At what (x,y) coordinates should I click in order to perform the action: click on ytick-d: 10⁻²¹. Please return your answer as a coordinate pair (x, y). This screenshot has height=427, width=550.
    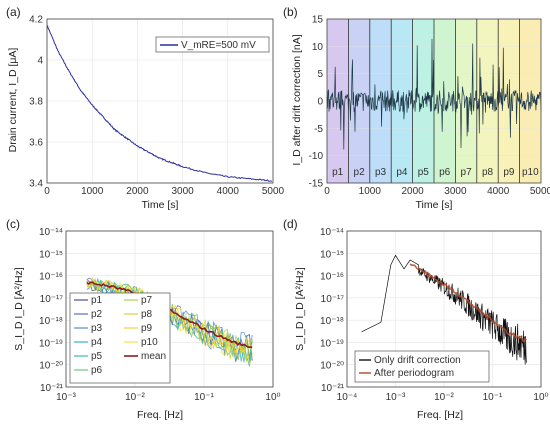
    Looking at the image, I should click on (333, 388).